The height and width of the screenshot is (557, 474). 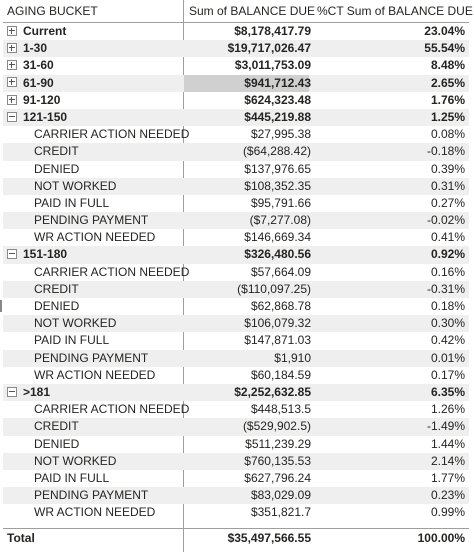 I want to click on status-row: CREDIT ($64,288.42) -0.18%, so click(x=236, y=152).